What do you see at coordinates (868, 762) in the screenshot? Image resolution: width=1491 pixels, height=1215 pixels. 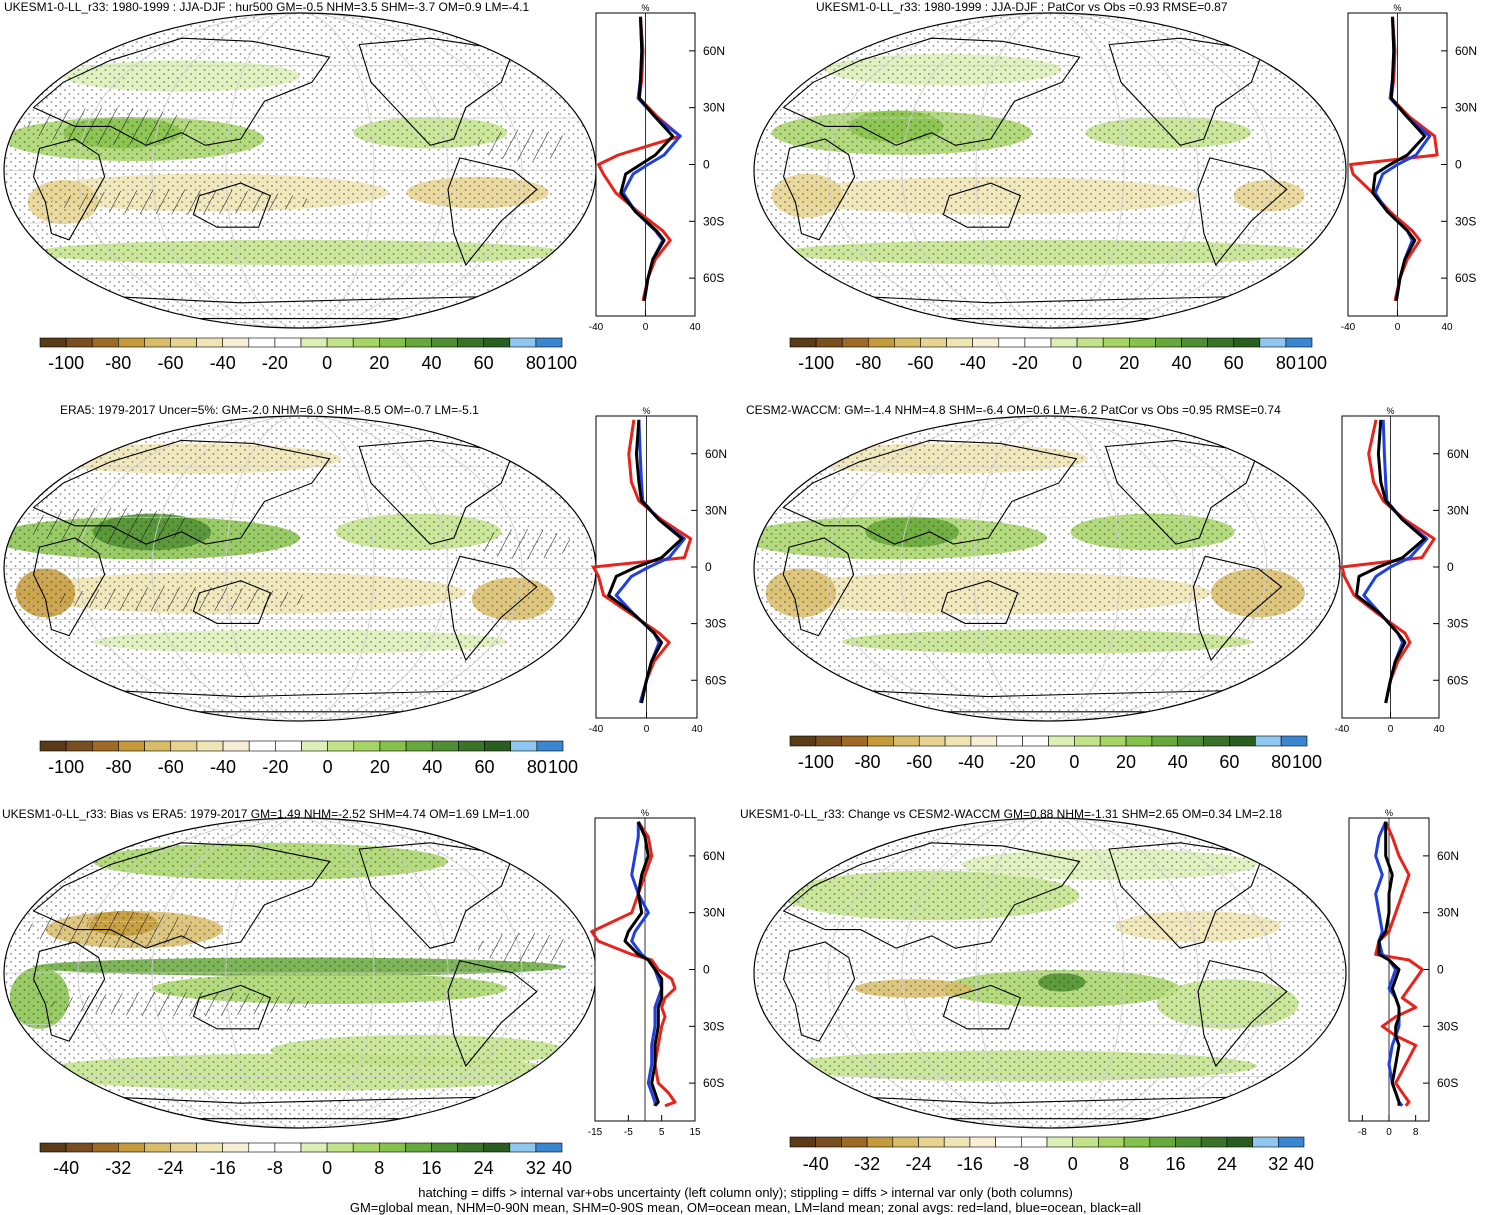 I see `colorbar-label: -80` at bounding box center [868, 762].